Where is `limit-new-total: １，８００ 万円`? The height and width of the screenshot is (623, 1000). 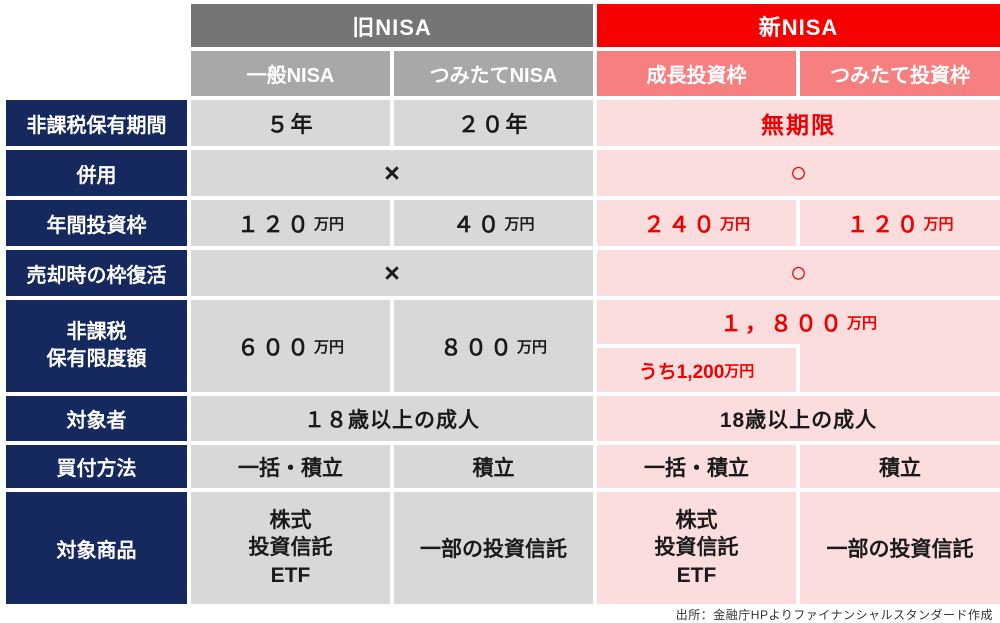
limit-new-total: １，８００ 万円 is located at coordinates (798, 322).